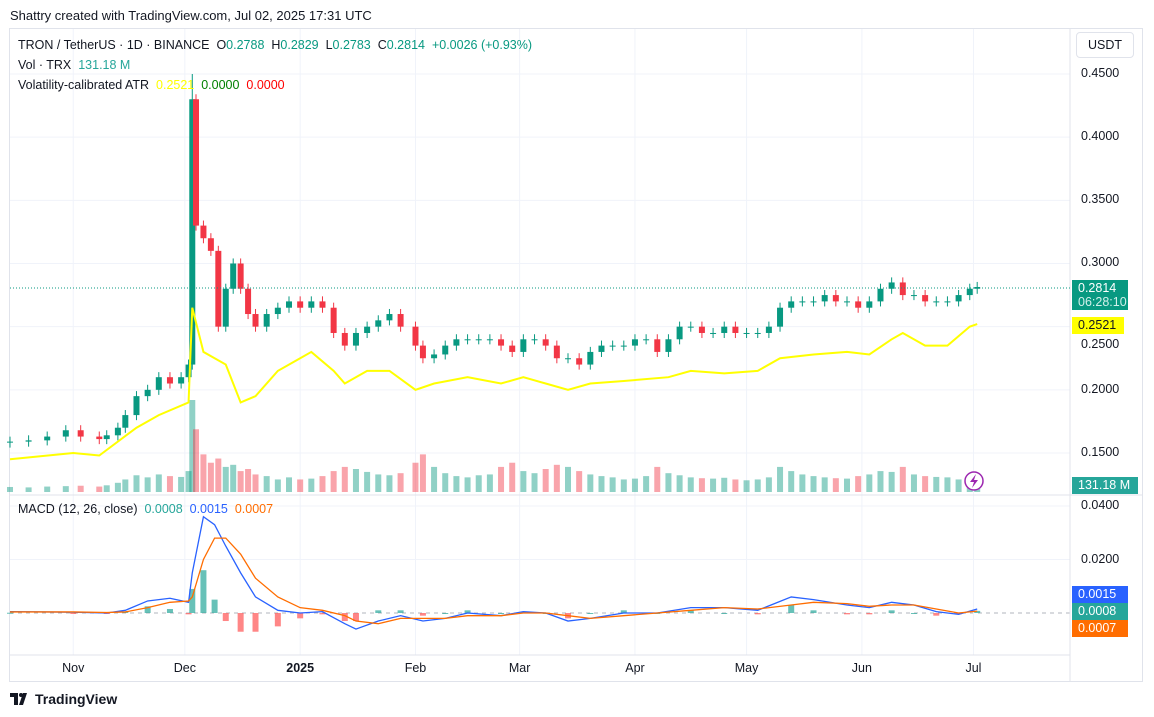 This screenshot has width=1154, height=717. What do you see at coordinates (114, 45) in the screenshot?
I see `symbol-name: TRON / TetherUS · 1D · BINANCE` at bounding box center [114, 45].